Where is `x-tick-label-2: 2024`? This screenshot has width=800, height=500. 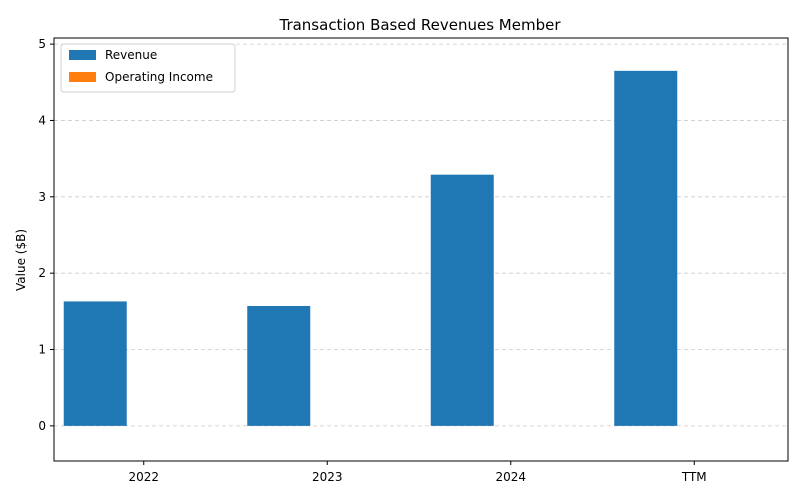 x-tick-label-2: 2024 is located at coordinates (510, 477).